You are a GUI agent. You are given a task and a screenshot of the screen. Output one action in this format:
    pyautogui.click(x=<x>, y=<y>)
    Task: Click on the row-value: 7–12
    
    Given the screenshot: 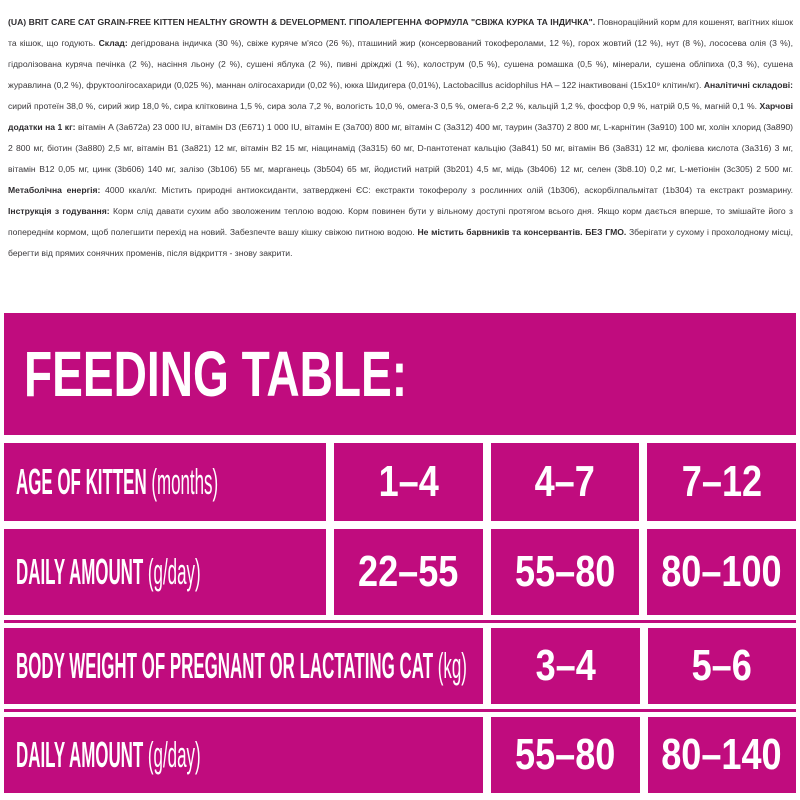 What is the action you would take?
    pyautogui.click(x=721, y=481)
    